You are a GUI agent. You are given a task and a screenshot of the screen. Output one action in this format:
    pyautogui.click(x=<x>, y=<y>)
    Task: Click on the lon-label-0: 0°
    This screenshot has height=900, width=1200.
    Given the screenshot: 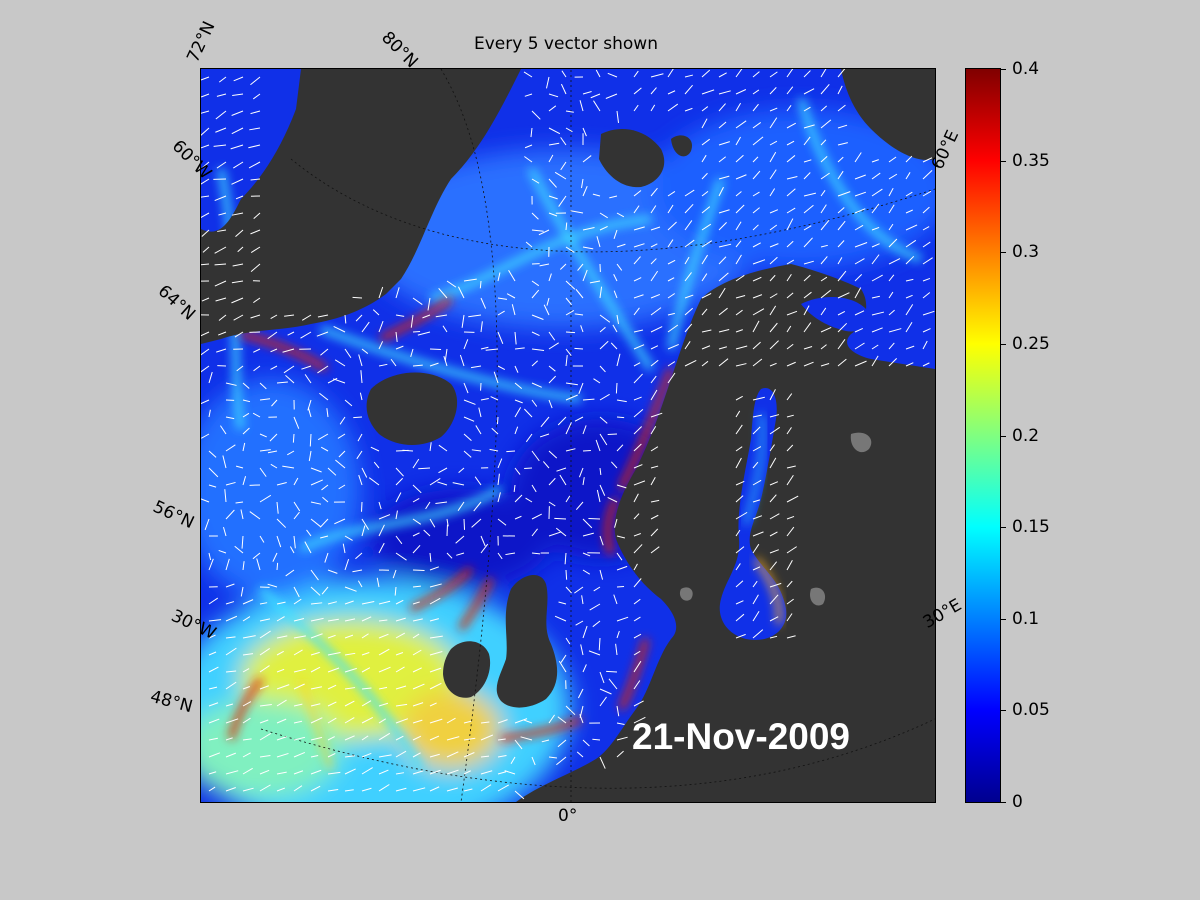 What is the action you would take?
    pyautogui.click(x=568, y=816)
    